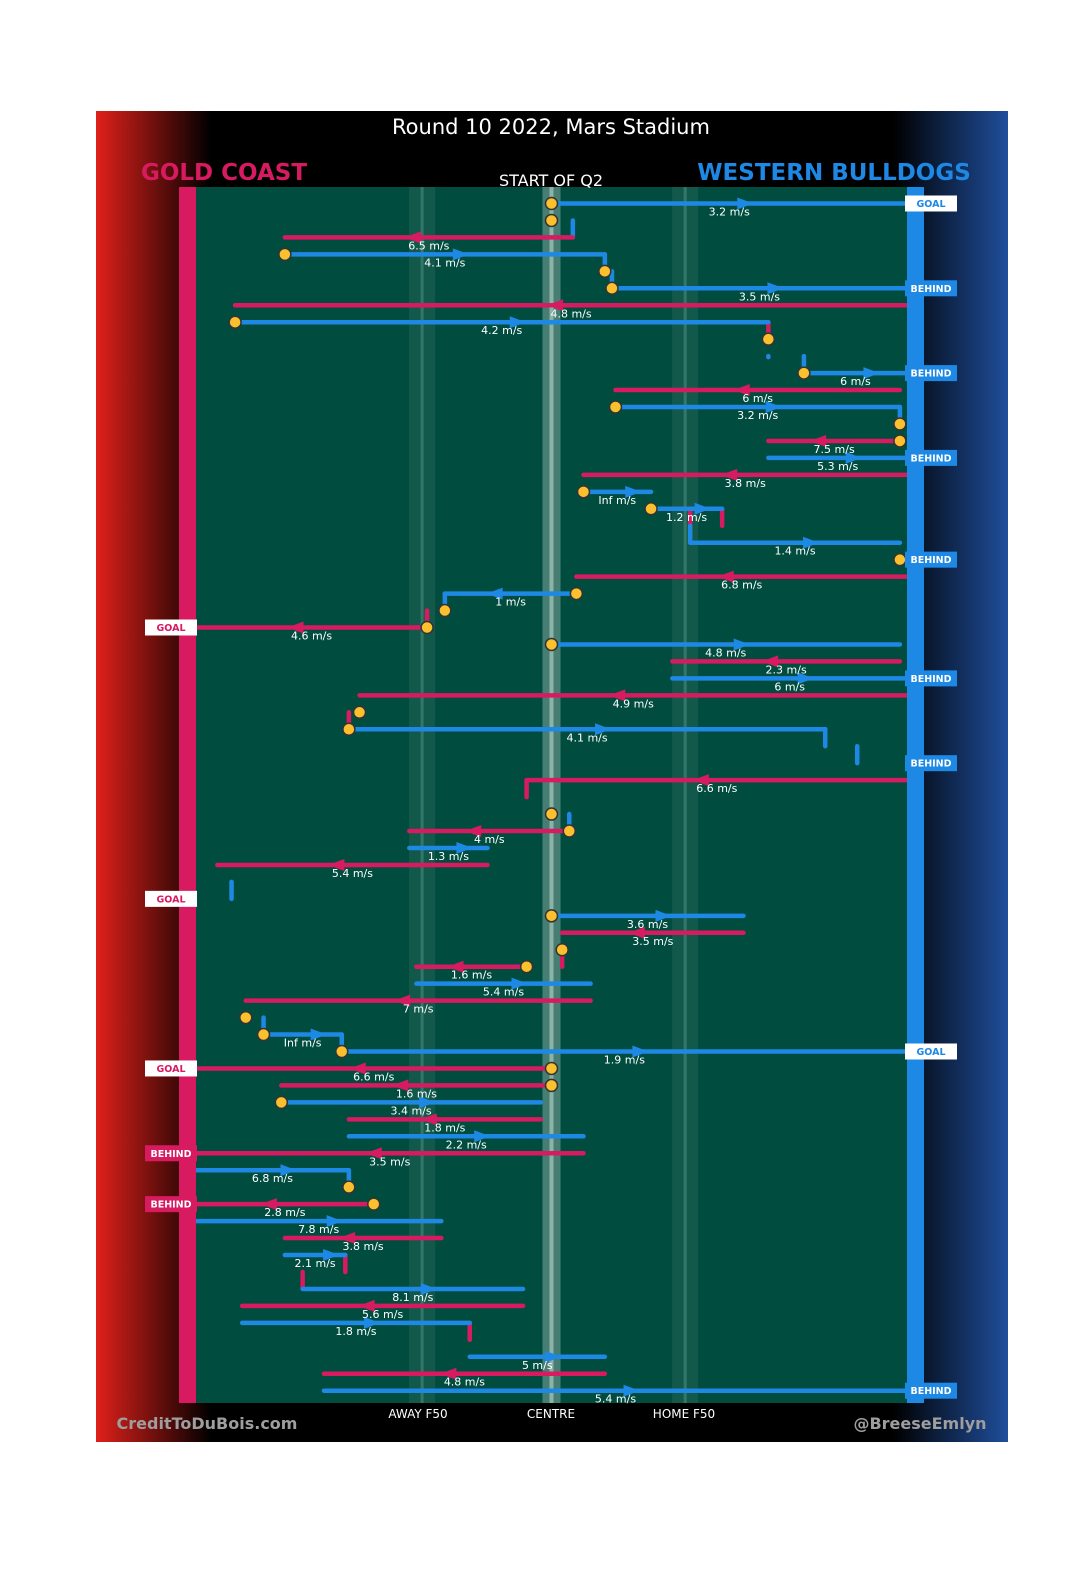  Describe the element at coordinates (624, 1060) in the screenshot. I see `speed-label-33: 1.9 m/s` at that location.